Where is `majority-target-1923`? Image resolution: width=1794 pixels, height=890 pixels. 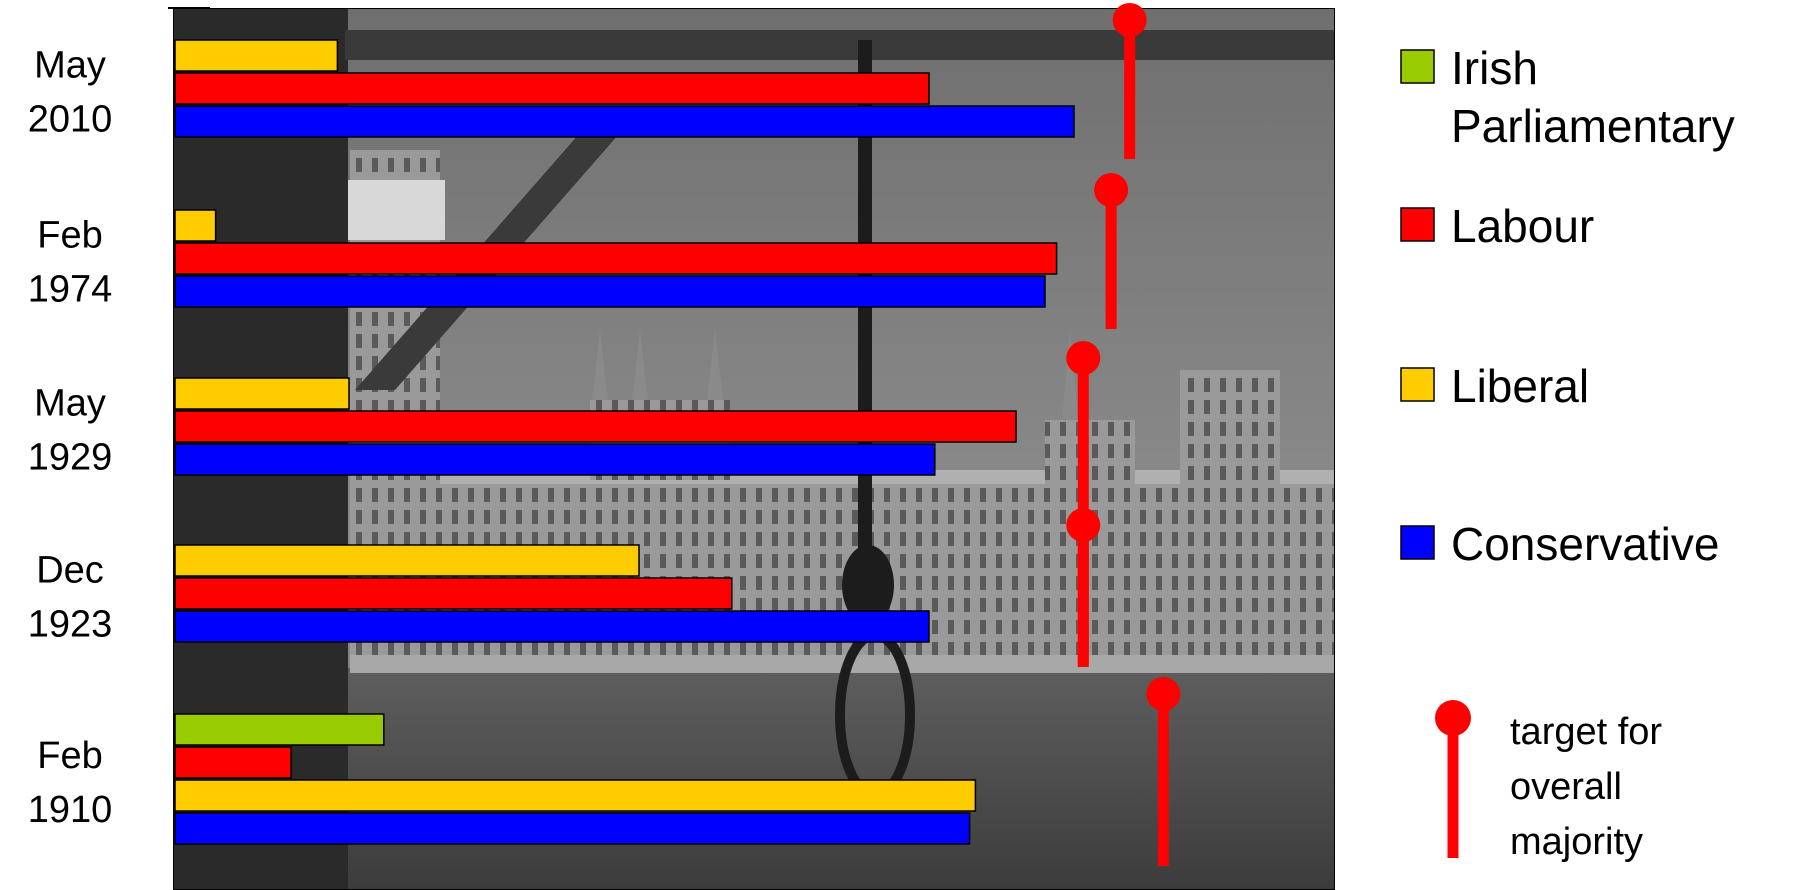 majority-target-1923 is located at coordinates (1083, 586).